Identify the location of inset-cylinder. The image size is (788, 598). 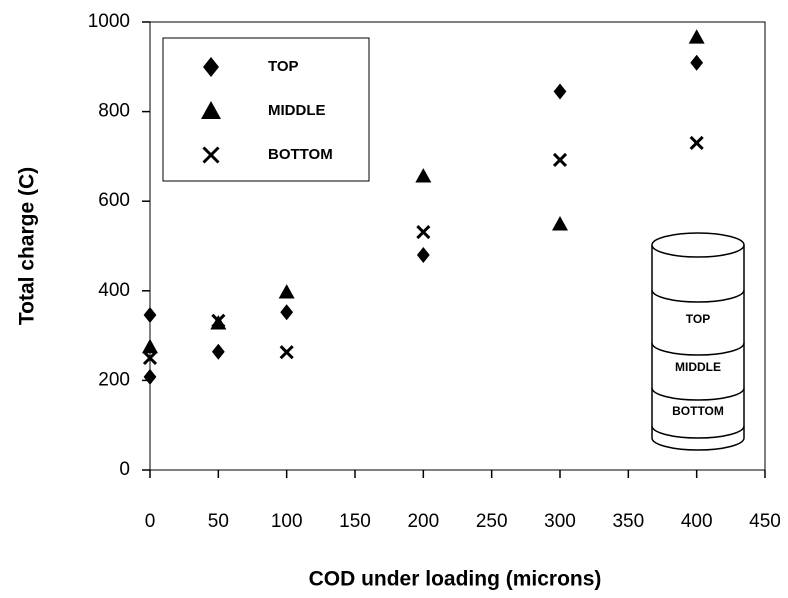
(698, 341).